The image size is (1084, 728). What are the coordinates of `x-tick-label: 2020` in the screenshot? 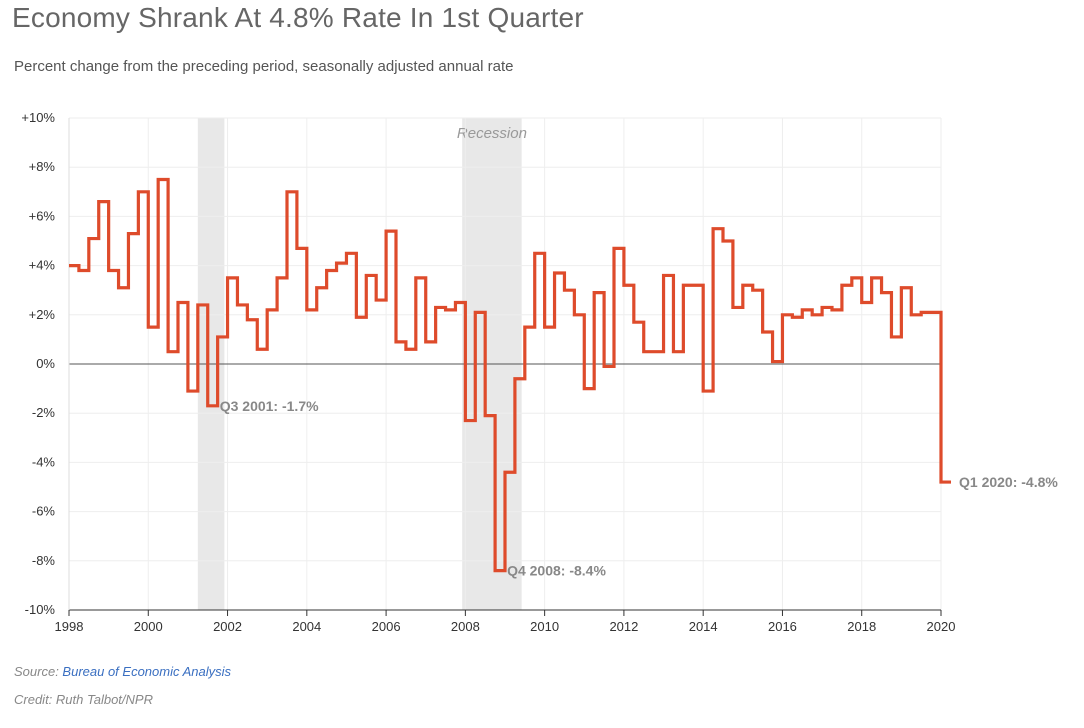 It's located at (941, 626).